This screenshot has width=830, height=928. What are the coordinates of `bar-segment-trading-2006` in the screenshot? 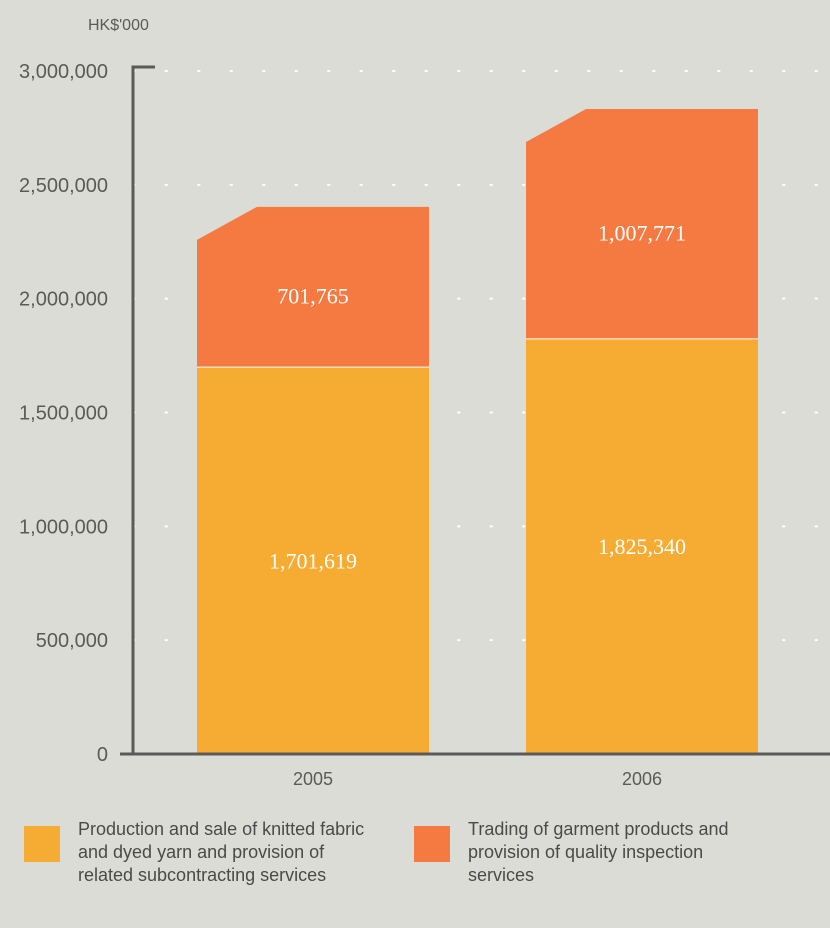 It's located at (642, 223).